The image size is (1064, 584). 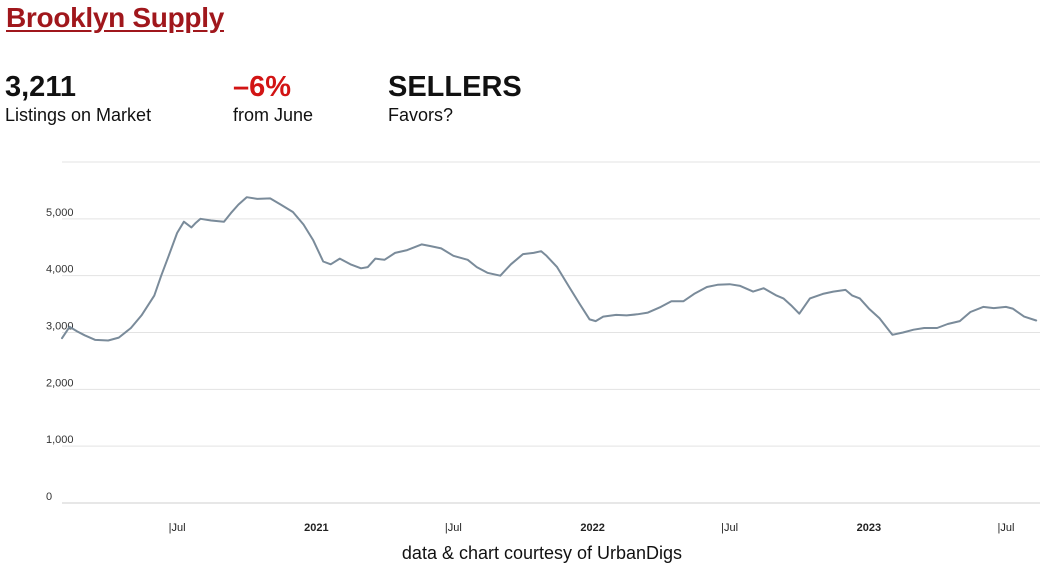 What do you see at coordinates (40, 87) in the screenshot?
I see `listings-count: 3,211` at bounding box center [40, 87].